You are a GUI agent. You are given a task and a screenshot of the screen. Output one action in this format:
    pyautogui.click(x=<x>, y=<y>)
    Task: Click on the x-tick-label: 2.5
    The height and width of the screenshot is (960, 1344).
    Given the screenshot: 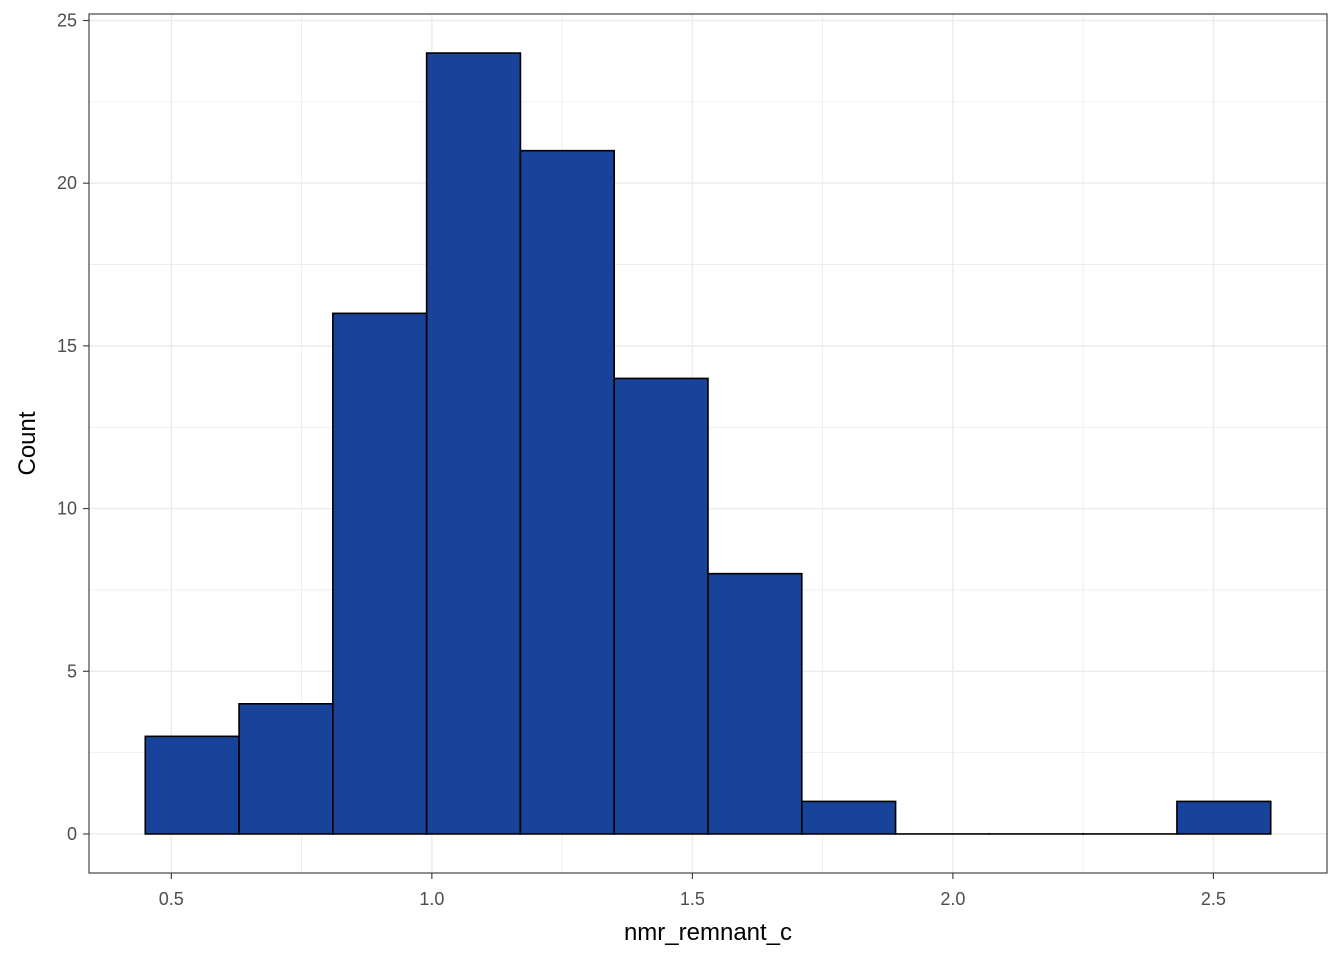 What is the action you would take?
    pyautogui.click(x=1213, y=899)
    